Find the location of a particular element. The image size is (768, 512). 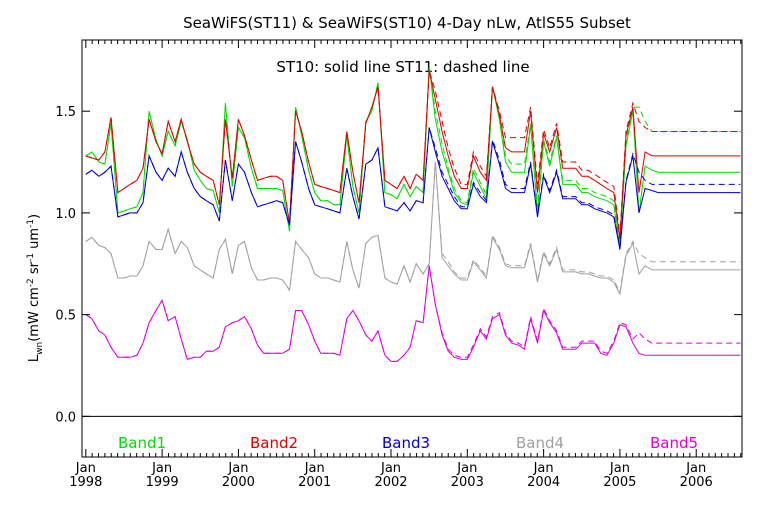

x-tick-year: 2004 is located at coordinates (543, 482).